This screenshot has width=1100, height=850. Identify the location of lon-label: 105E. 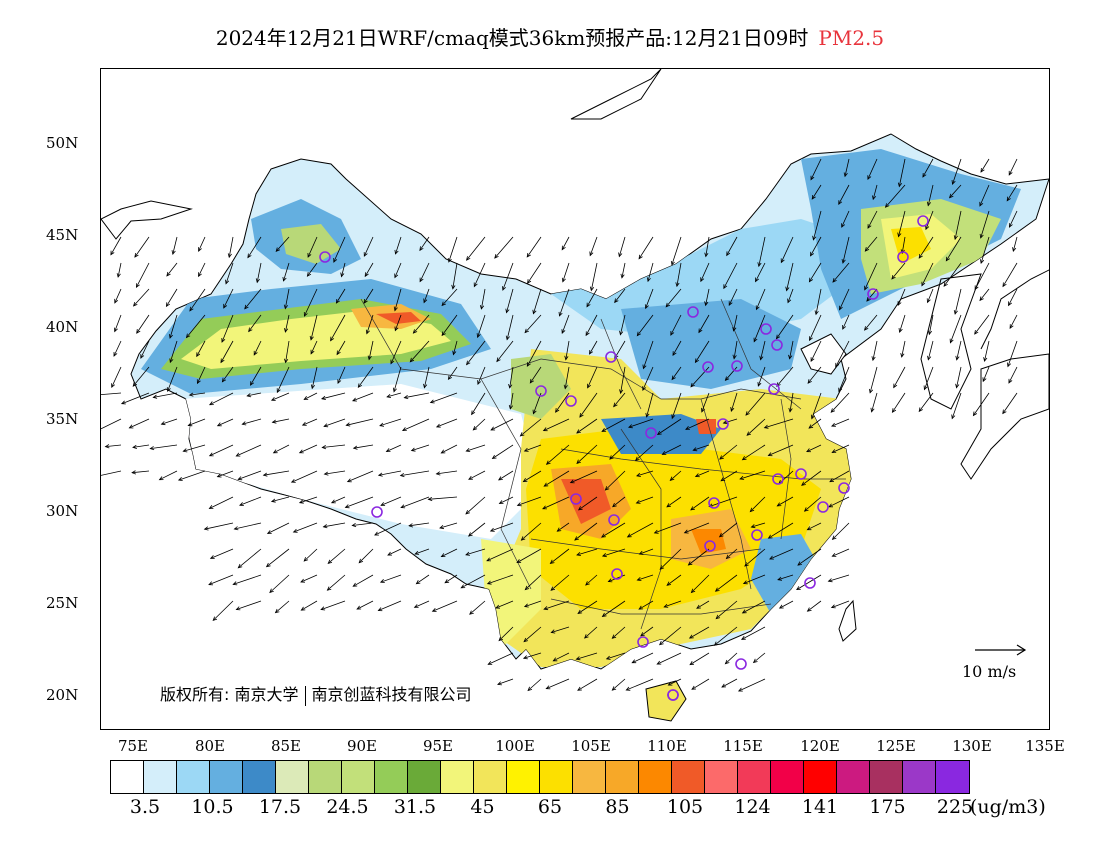
(591, 746).